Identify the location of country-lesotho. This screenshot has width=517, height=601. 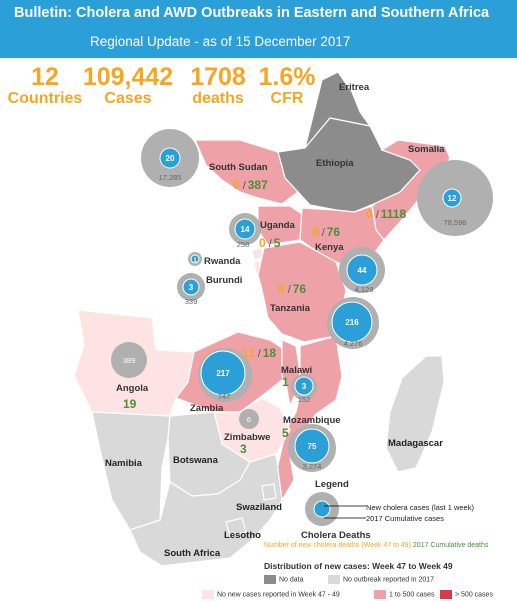
(236, 527).